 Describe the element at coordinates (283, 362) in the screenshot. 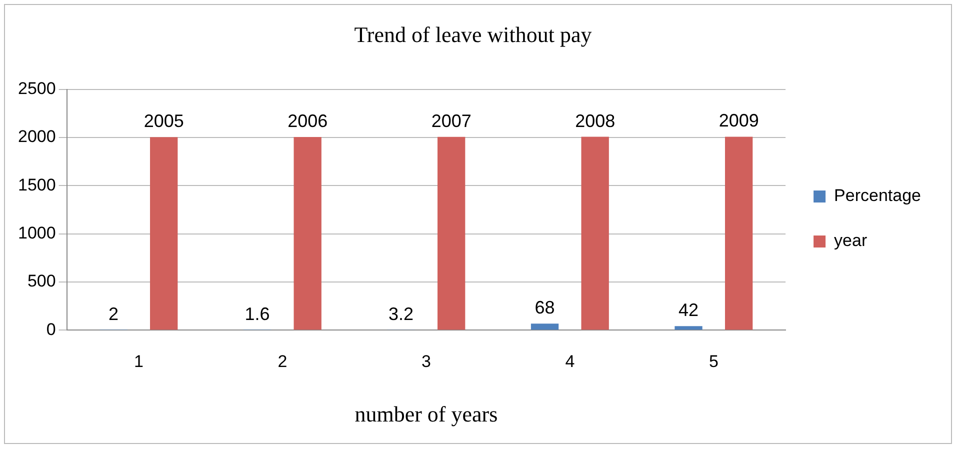

I see `x-tick-label: 2` at that location.